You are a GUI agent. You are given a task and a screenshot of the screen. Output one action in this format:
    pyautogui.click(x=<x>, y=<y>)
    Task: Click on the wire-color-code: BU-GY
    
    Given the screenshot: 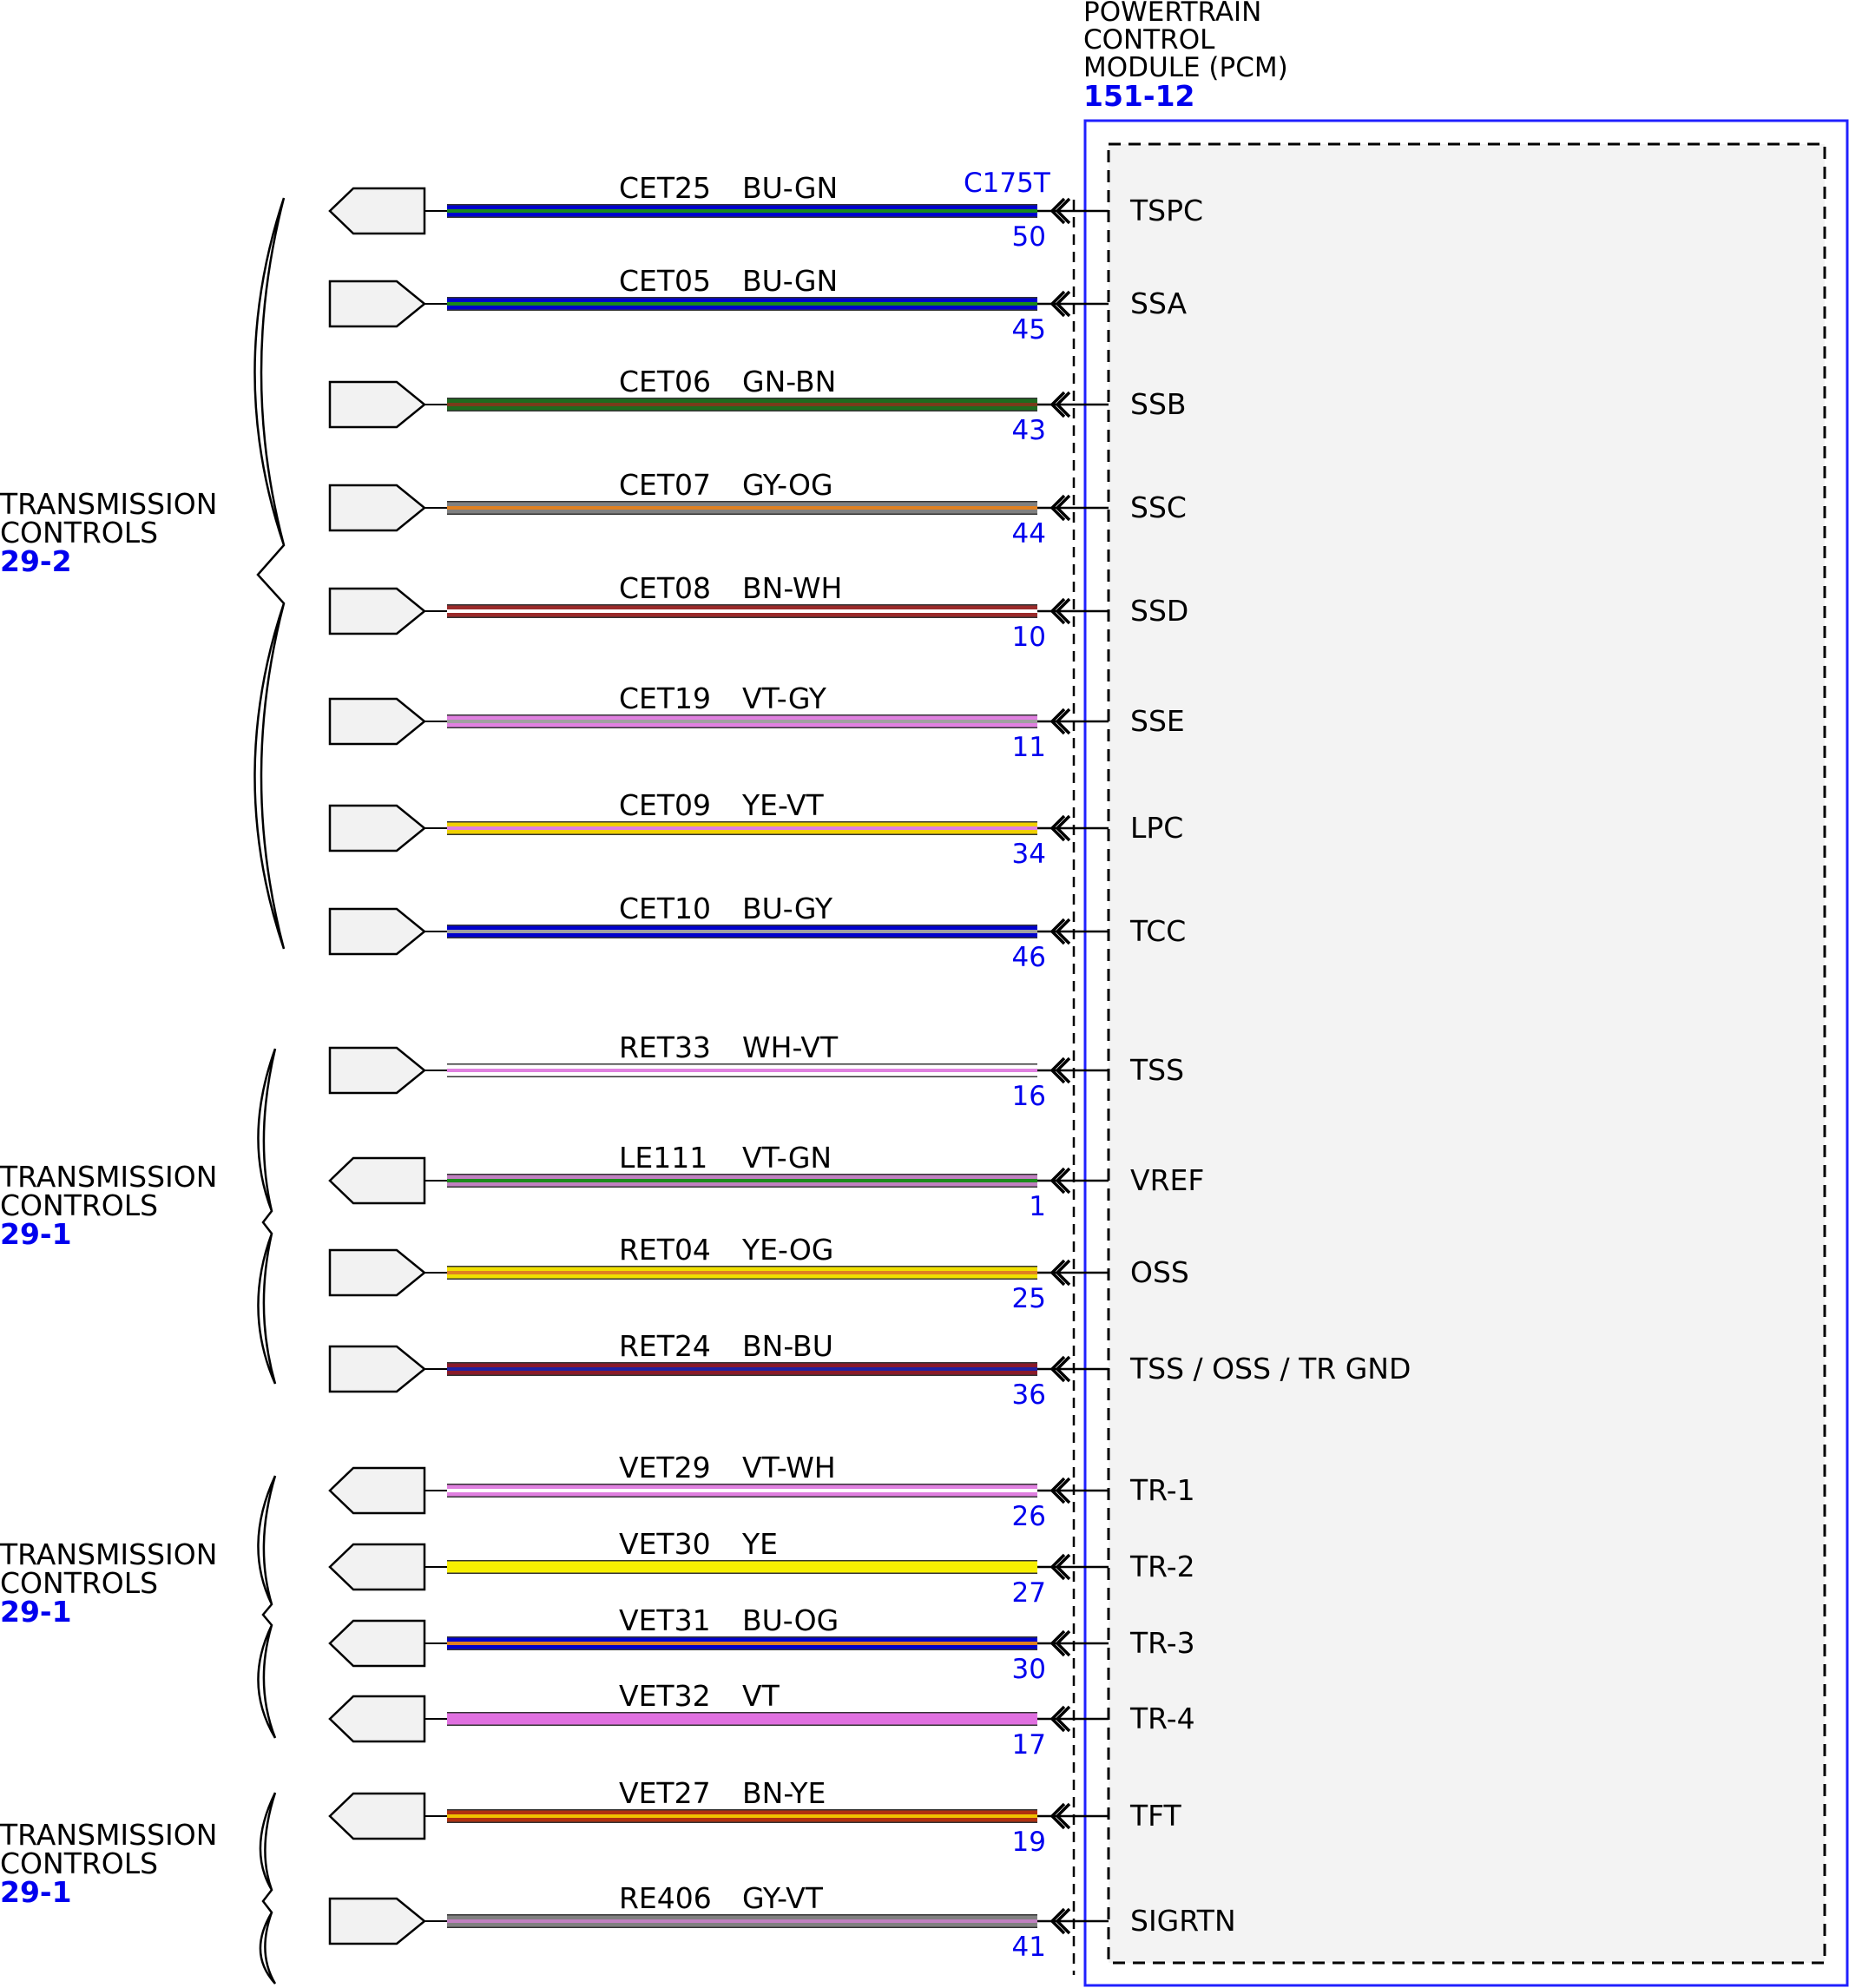 What is the action you would take?
    pyautogui.click(x=788, y=908)
    